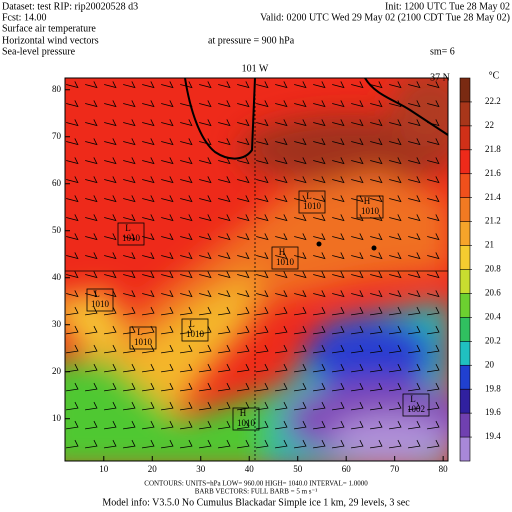 This screenshot has height=512, width=512. I want to click on x-tick-label: 30, so click(201, 469).